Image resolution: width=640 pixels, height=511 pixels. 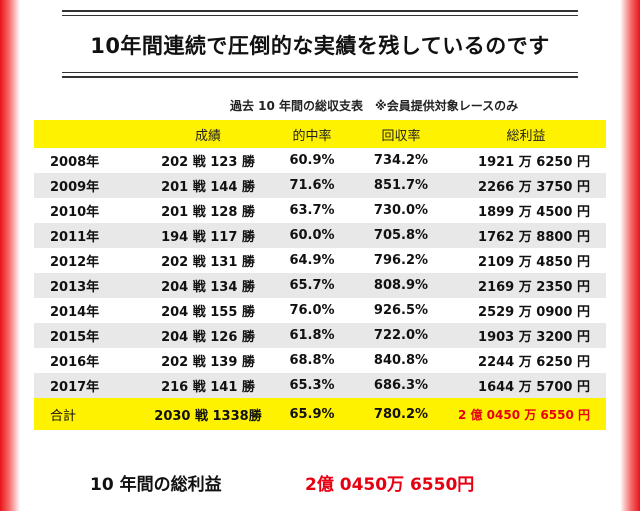 I want to click on row-year: 2008年, so click(x=75, y=162).